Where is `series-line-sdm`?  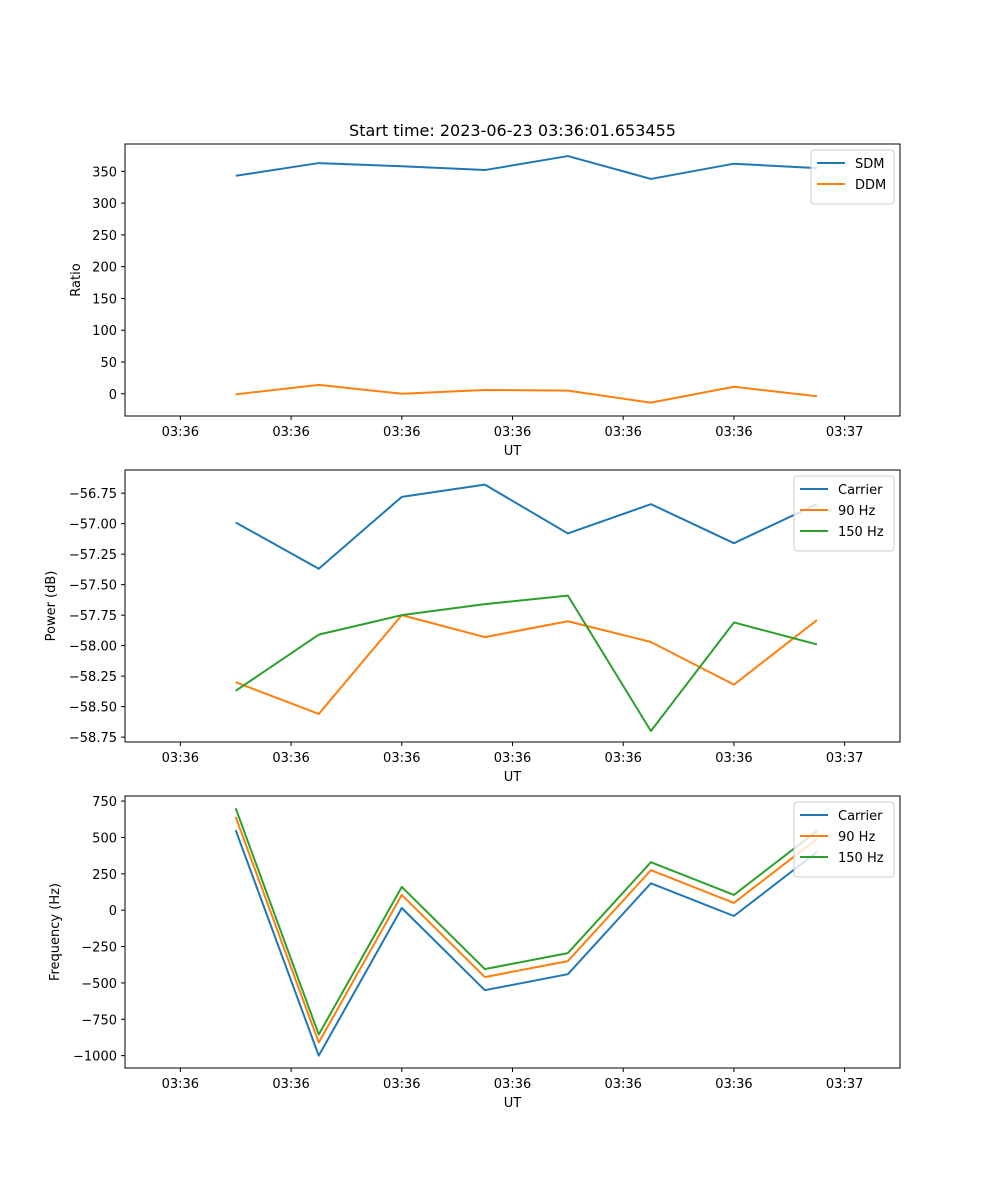
series-line-sdm is located at coordinates (526, 167).